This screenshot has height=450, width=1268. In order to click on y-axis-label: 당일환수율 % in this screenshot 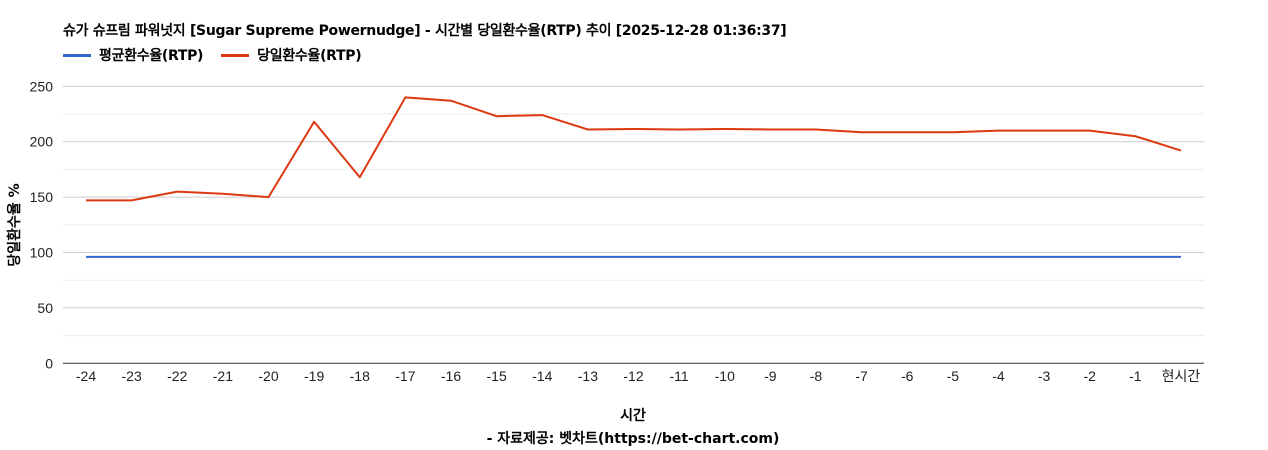, I will do `click(15, 225)`.